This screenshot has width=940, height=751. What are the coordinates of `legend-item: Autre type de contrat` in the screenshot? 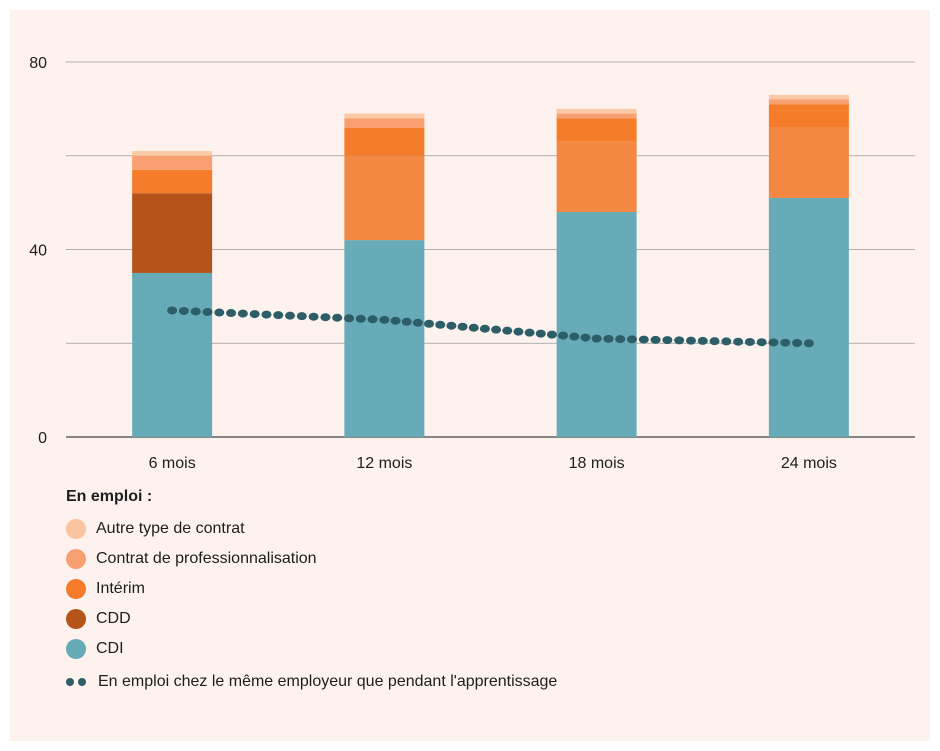 It's located at (316, 529).